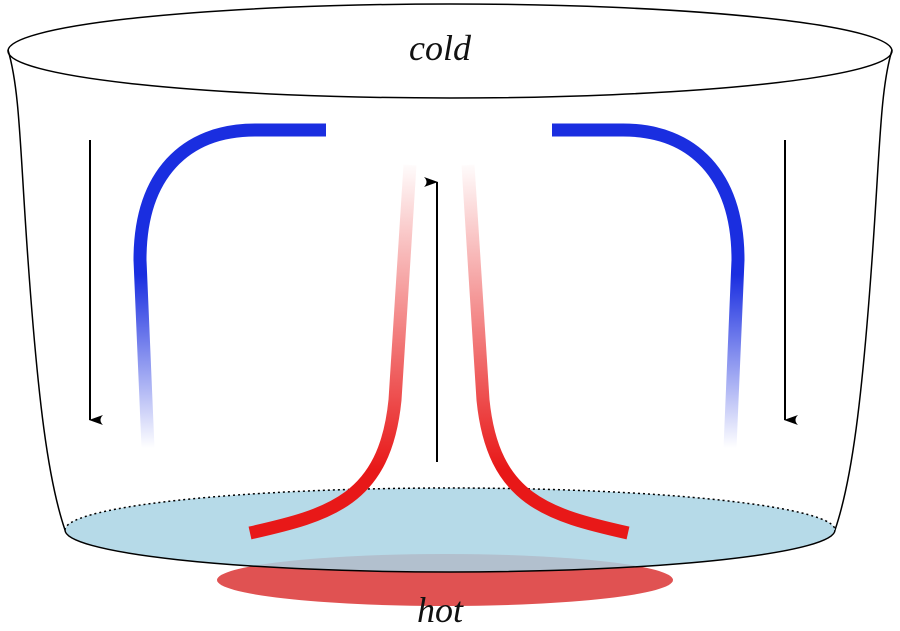 The height and width of the screenshot is (631, 900). Describe the element at coordinates (863, 290) in the screenshot. I see `bowl-right-side` at that location.